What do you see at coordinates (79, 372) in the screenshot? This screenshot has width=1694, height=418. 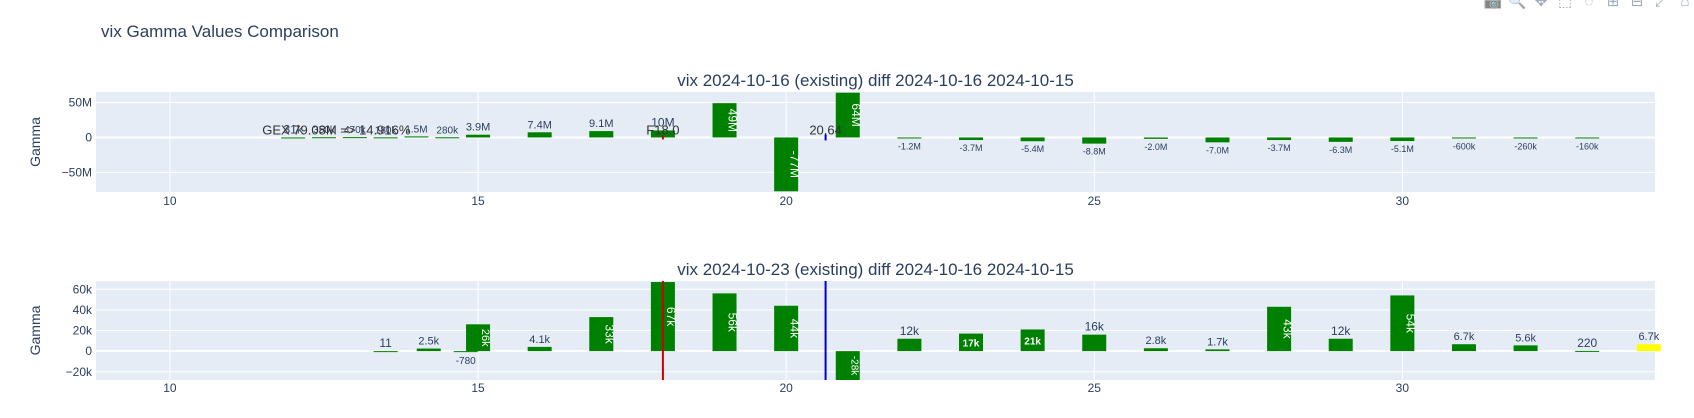 I see `y-tick-label: −20k` at bounding box center [79, 372].